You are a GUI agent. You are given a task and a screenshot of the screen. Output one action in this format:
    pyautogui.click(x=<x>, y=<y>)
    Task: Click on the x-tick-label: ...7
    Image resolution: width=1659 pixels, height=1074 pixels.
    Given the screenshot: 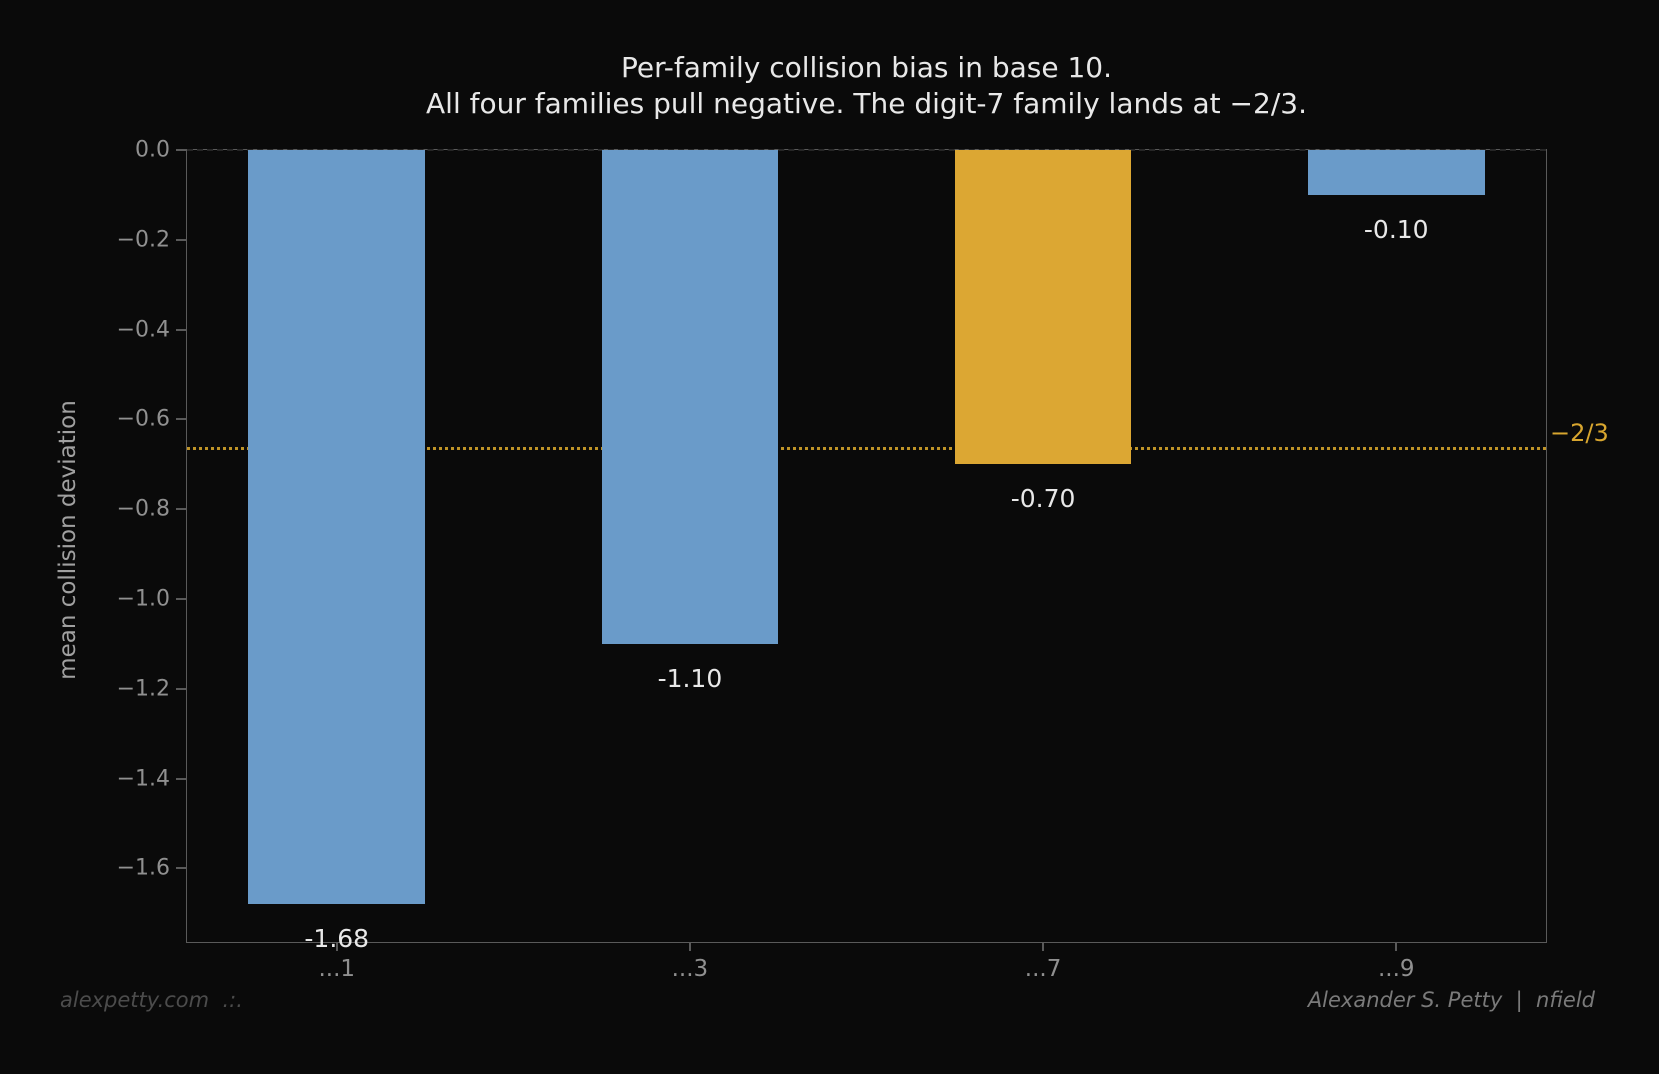 What is the action you would take?
    pyautogui.click(x=1043, y=969)
    